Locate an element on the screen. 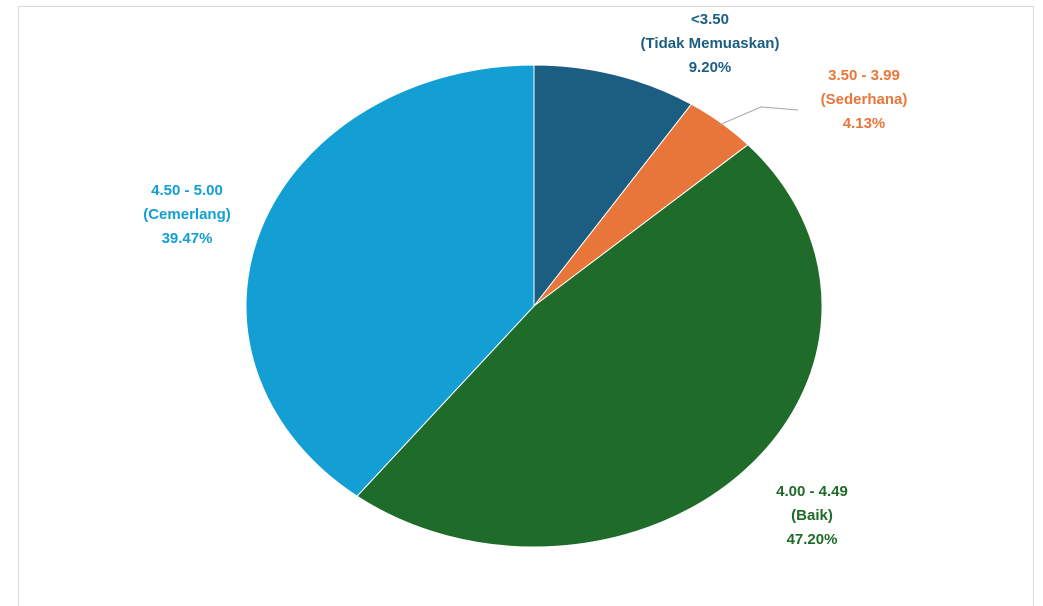 The image size is (1043, 606). slice-label-category: 4.00 - 4.49 is located at coordinates (812, 491).